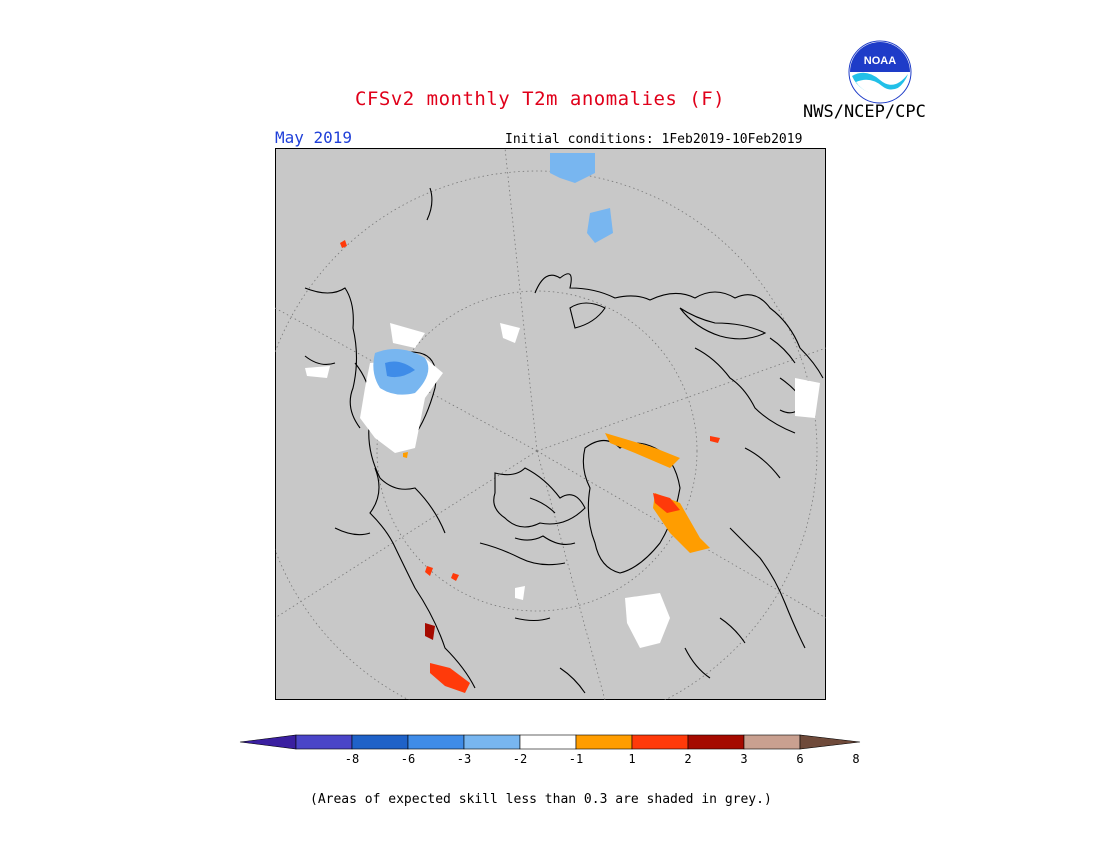 The height and width of the screenshot is (850, 1100). Describe the element at coordinates (314, 137) in the screenshot. I see `forecast-month: May 2019` at that location.